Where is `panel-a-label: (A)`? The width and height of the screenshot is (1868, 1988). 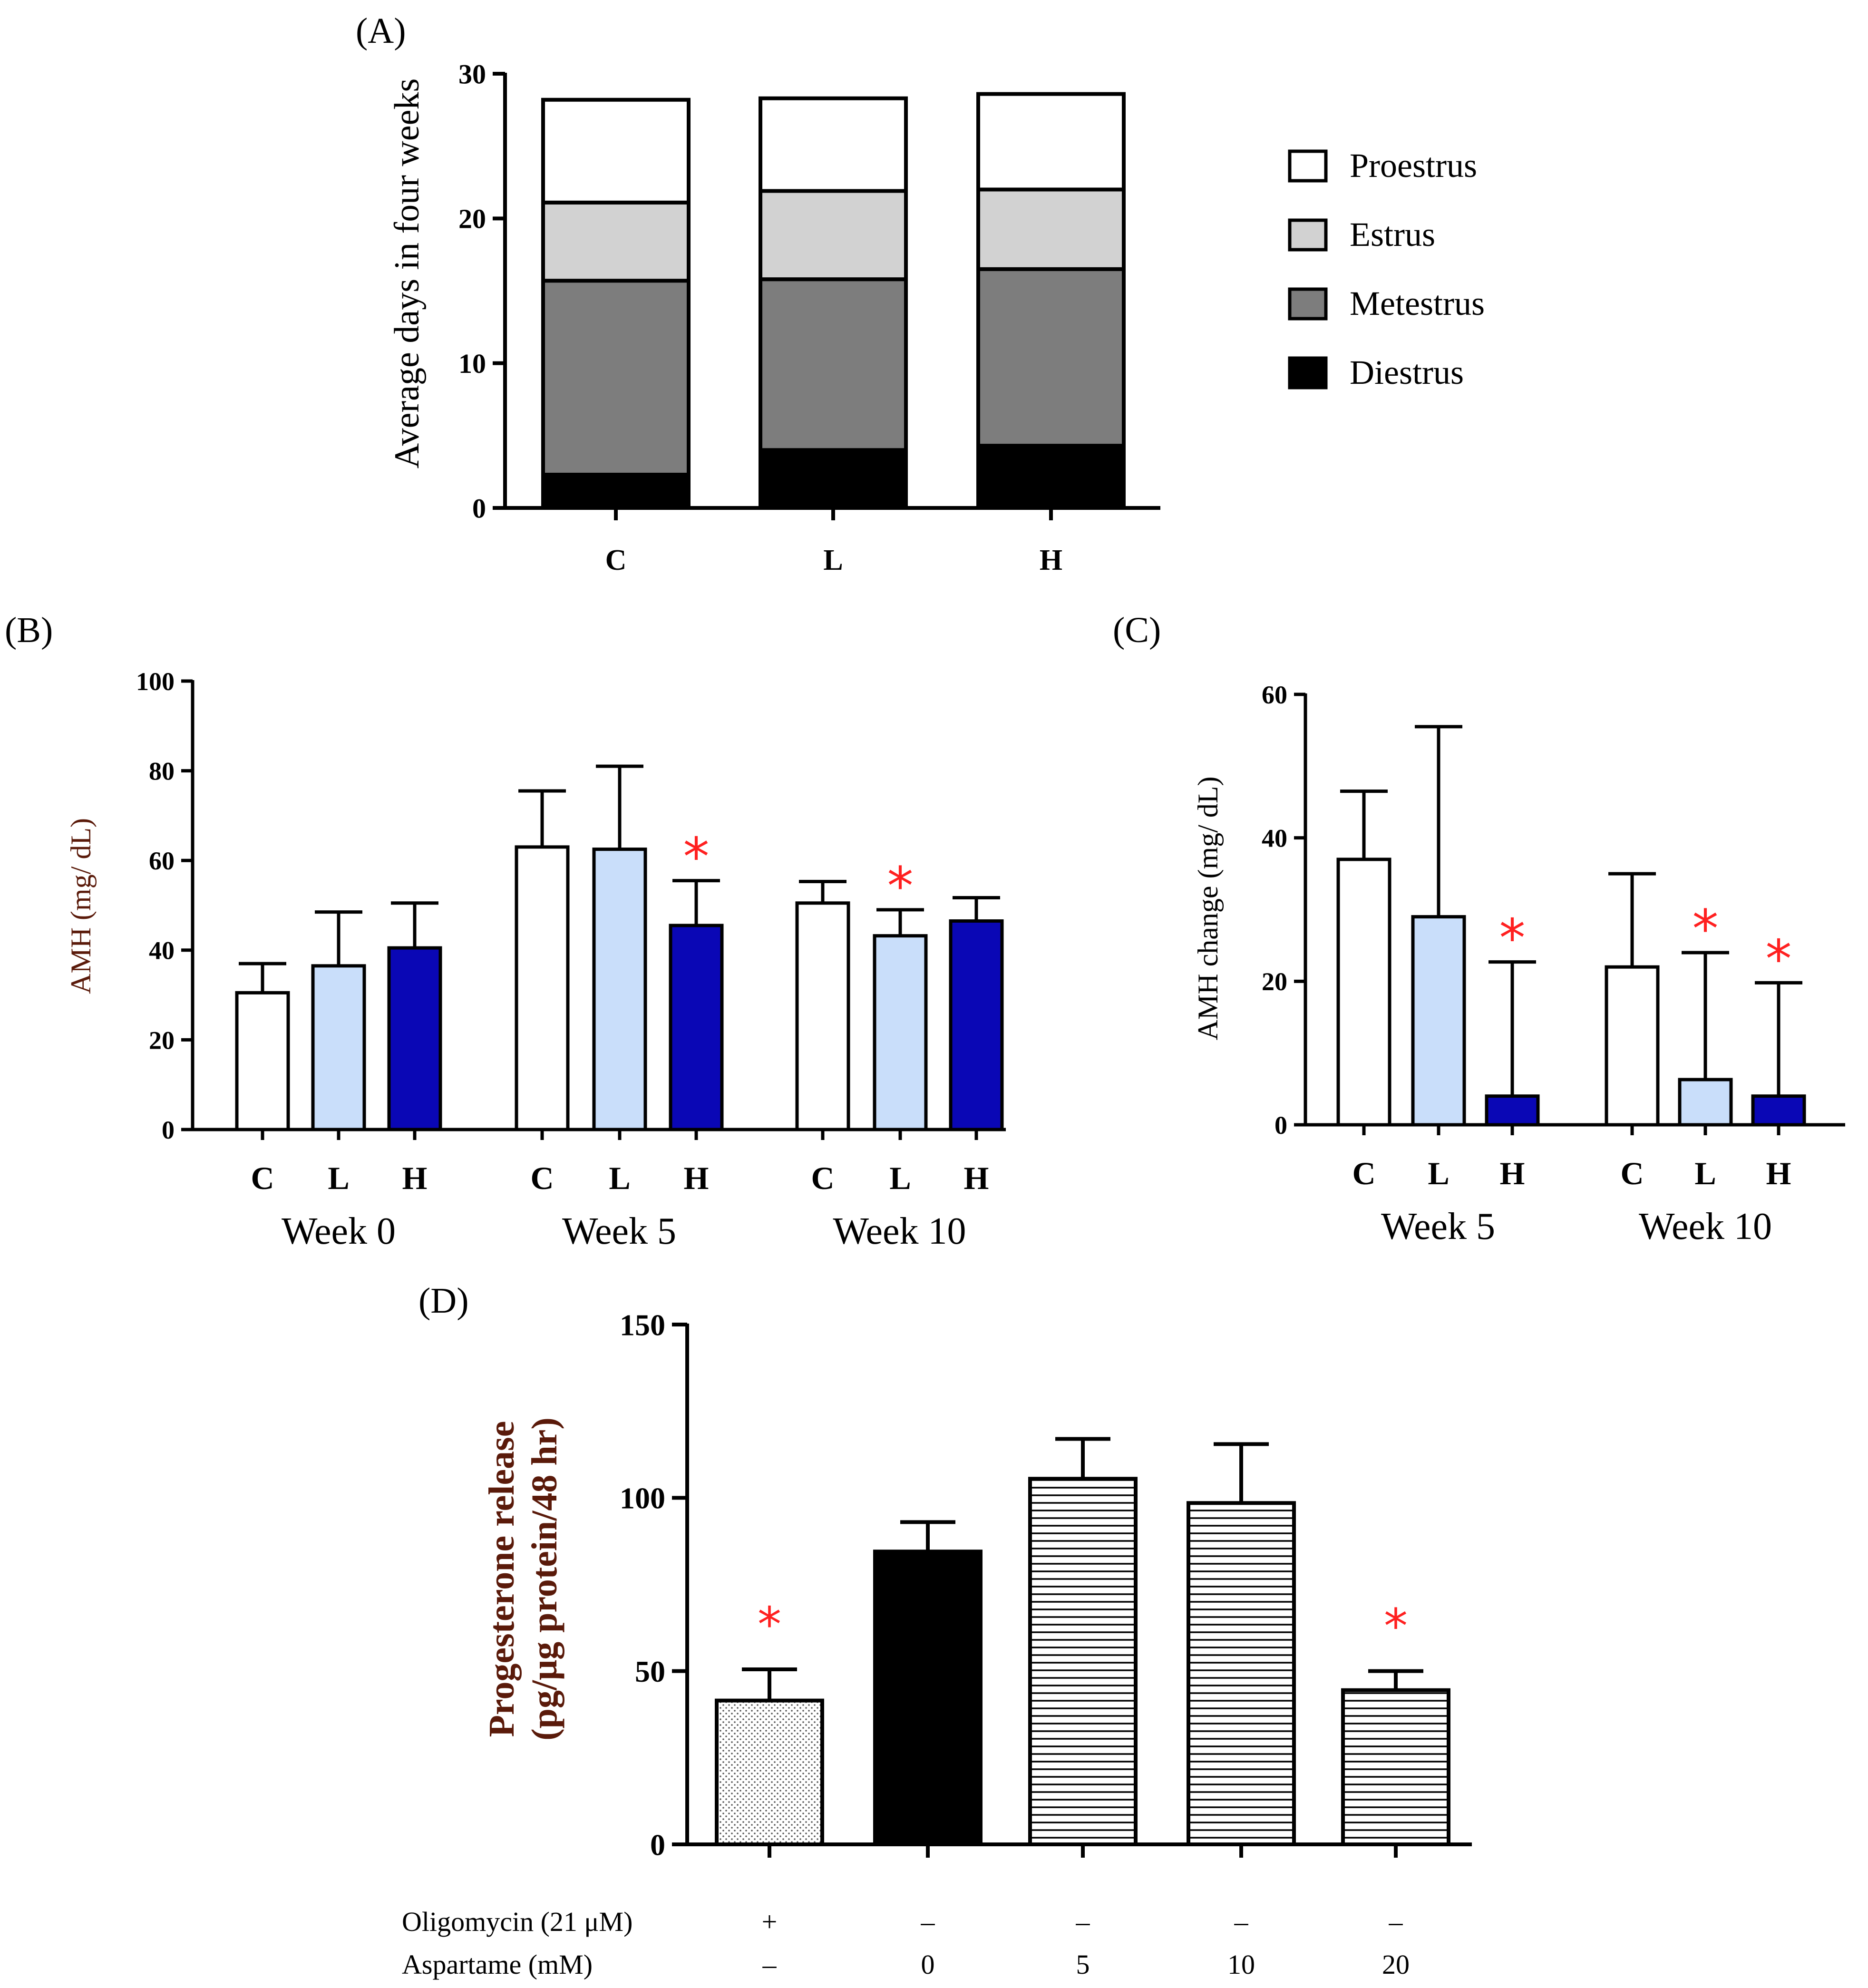
panel-a-label: (A) is located at coordinates (381, 31).